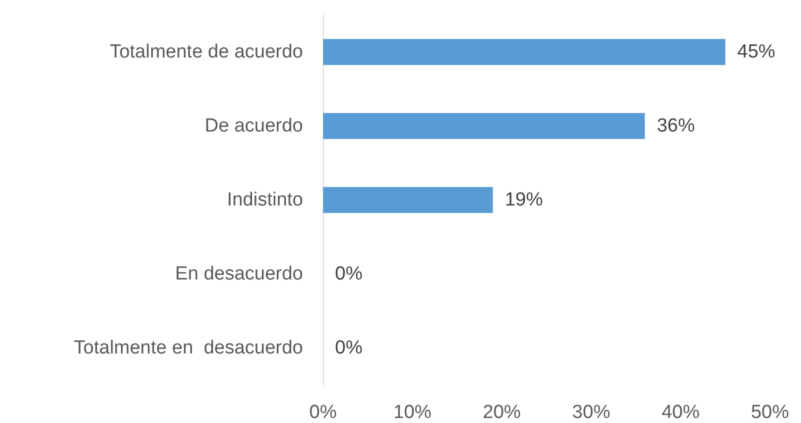  What do you see at coordinates (253, 126) in the screenshot?
I see `y-tick-label: De acuerdo` at bounding box center [253, 126].